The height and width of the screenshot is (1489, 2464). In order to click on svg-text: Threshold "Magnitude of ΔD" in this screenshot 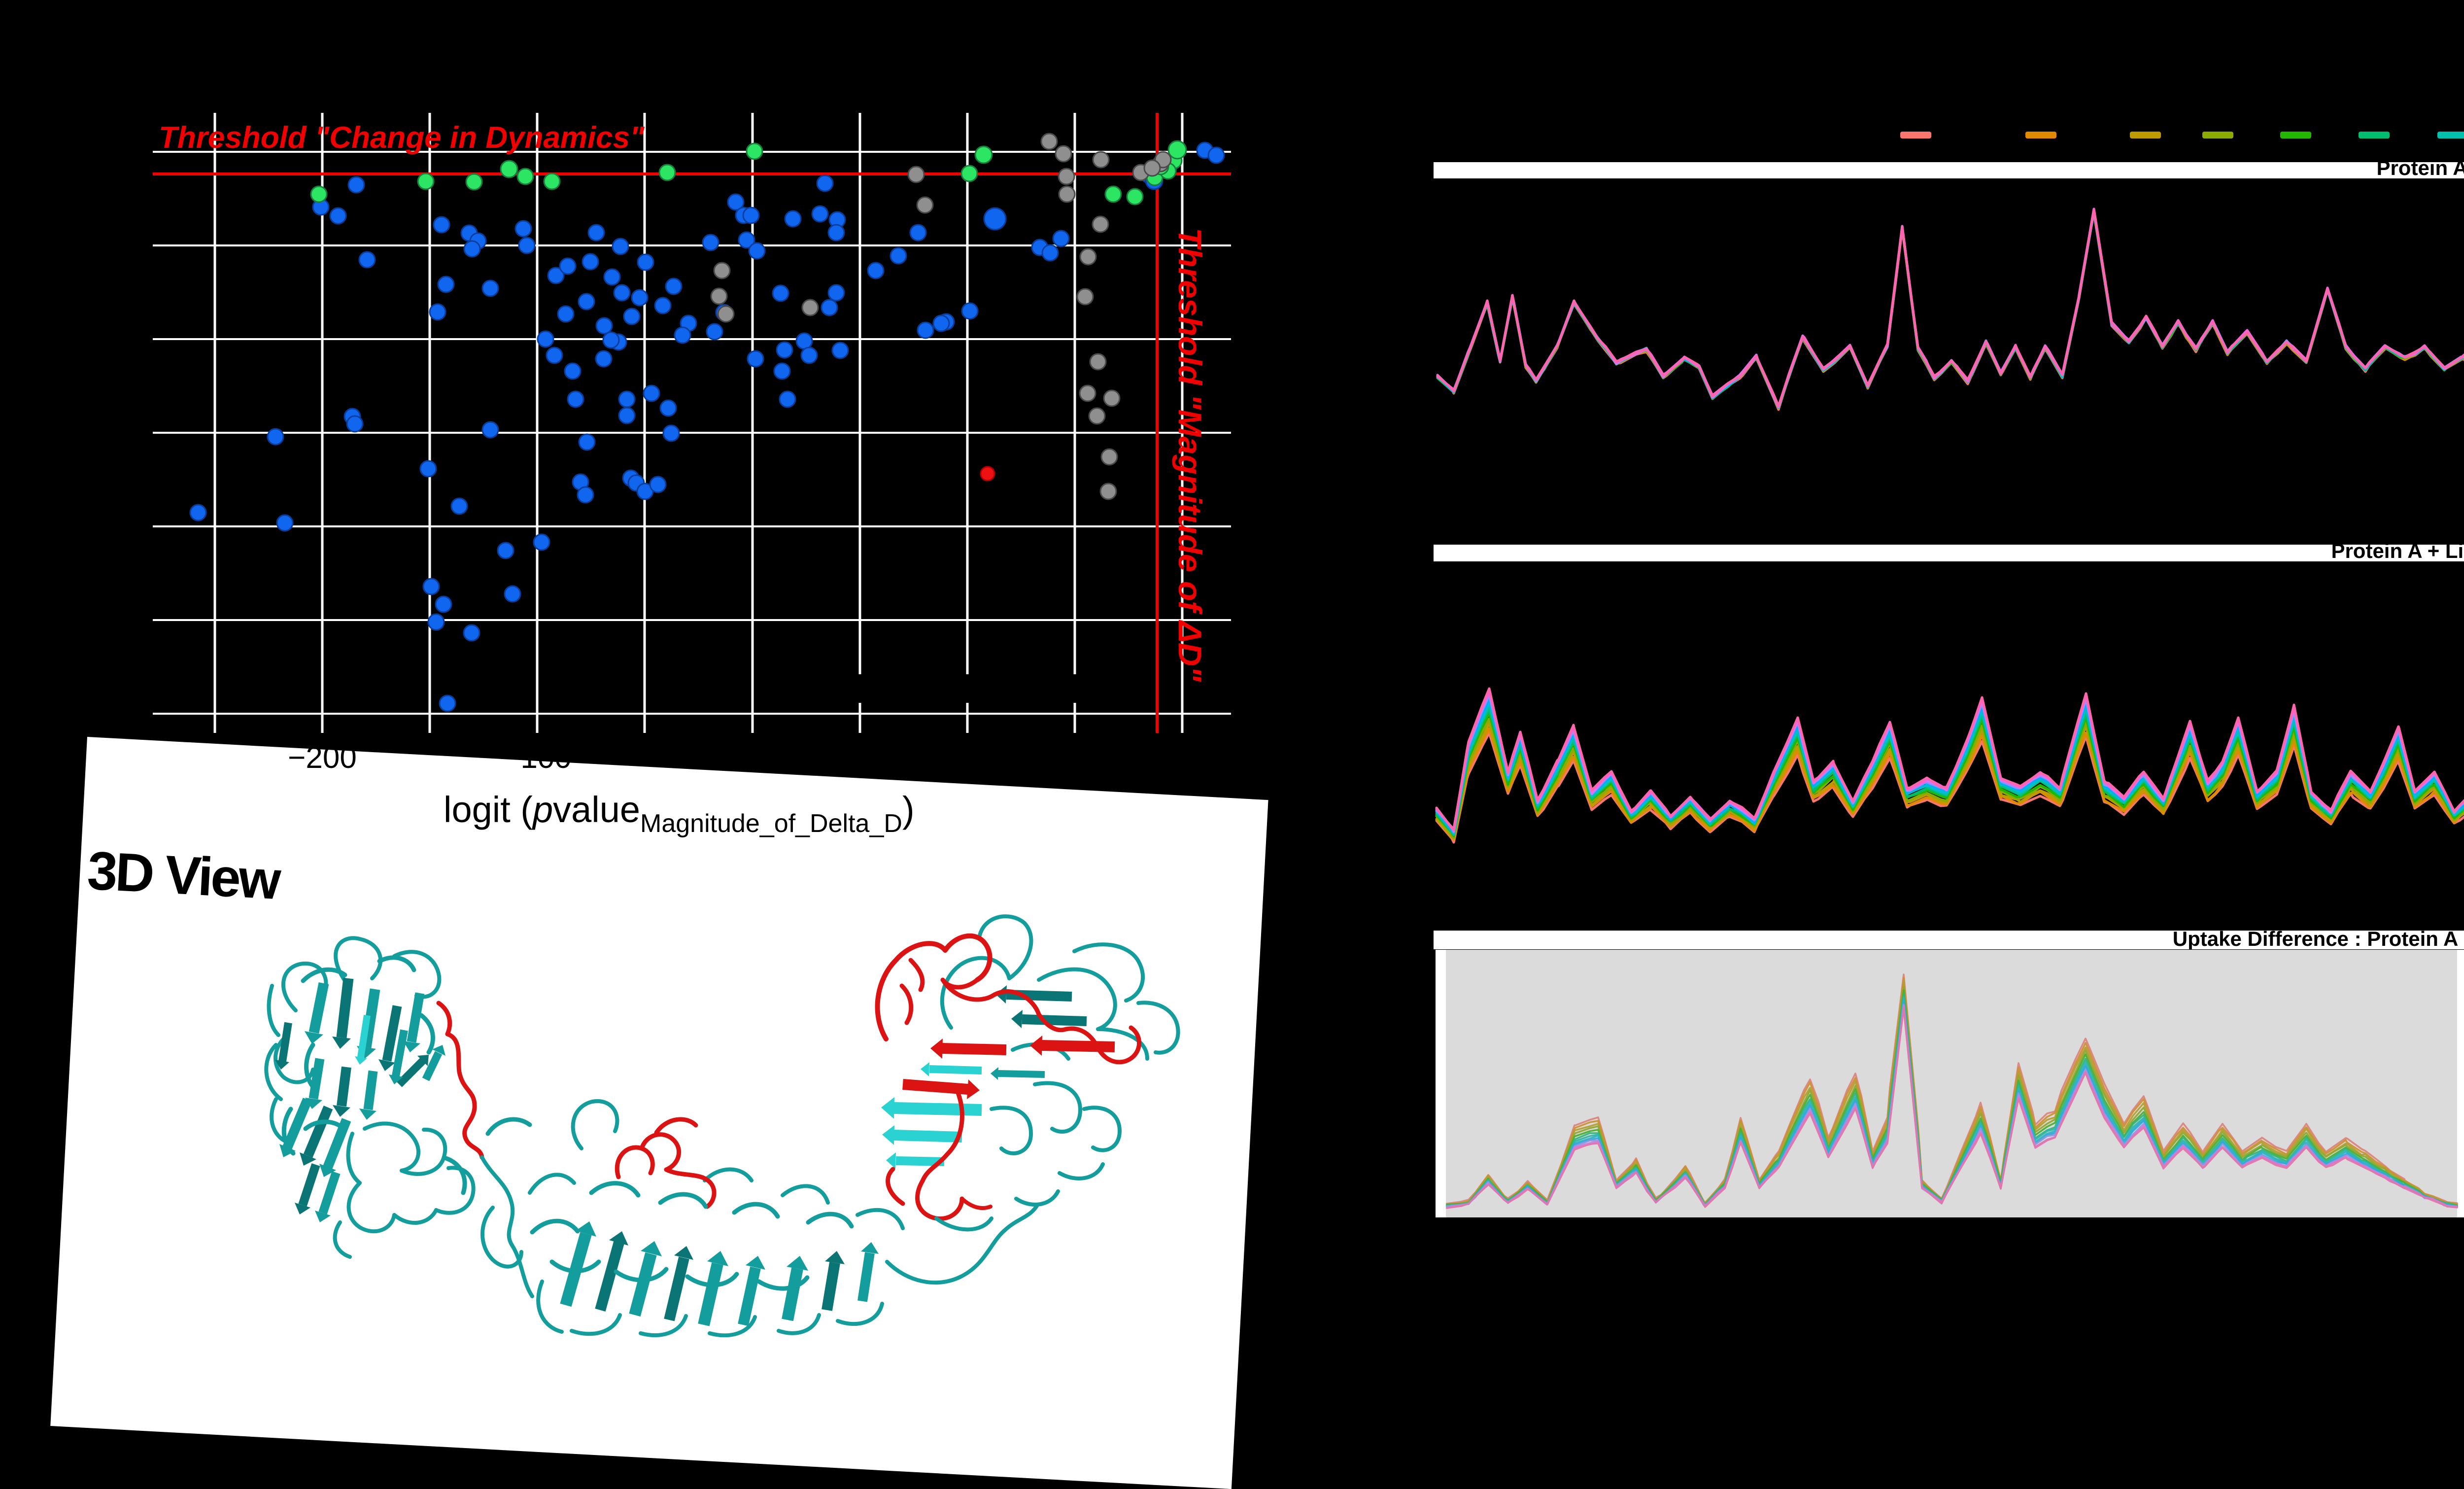, I will do `click(1190, 455)`.